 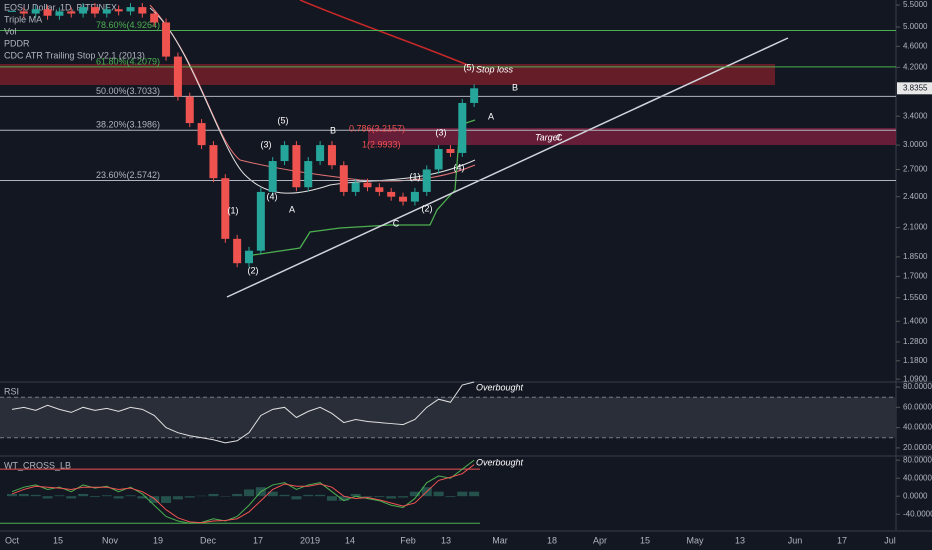 What do you see at coordinates (915, 169) in the screenshot?
I see `y-tick-label: 2.7000` at bounding box center [915, 169].